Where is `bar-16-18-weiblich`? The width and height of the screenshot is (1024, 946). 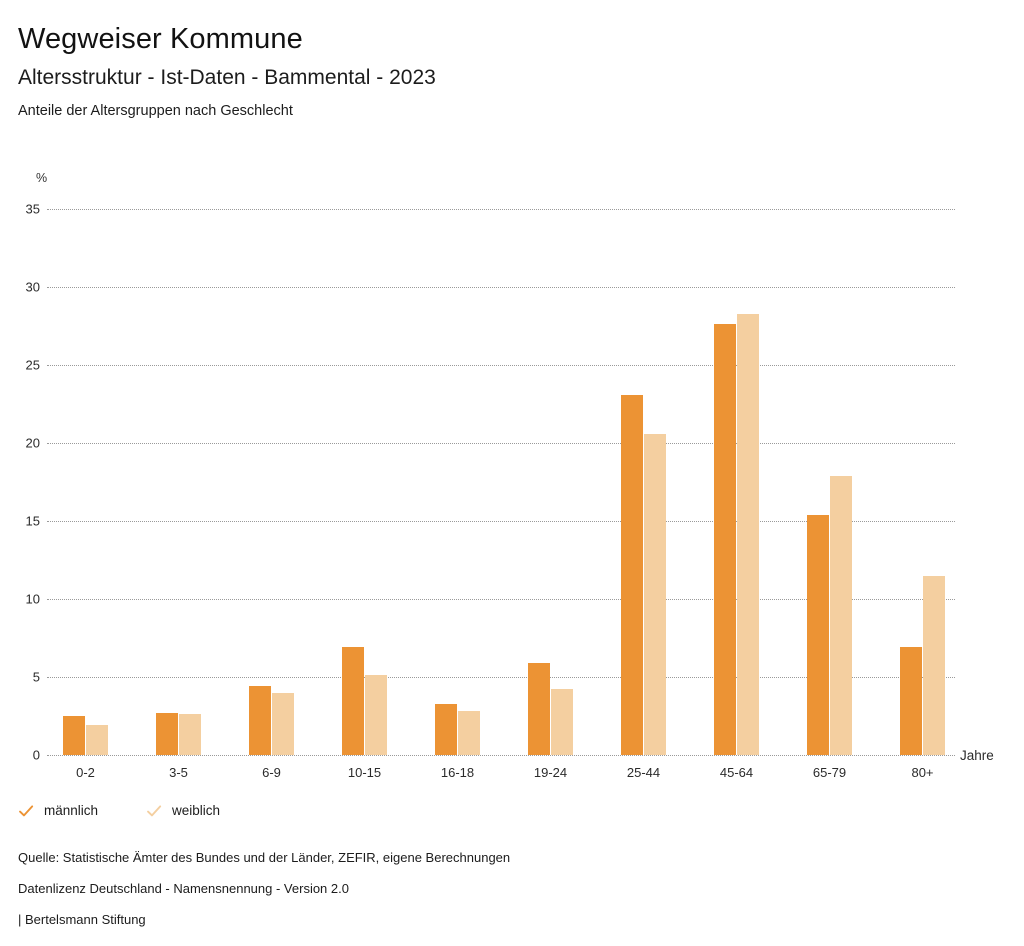
bar-16-18-weiblich is located at coordinates (469, 733).